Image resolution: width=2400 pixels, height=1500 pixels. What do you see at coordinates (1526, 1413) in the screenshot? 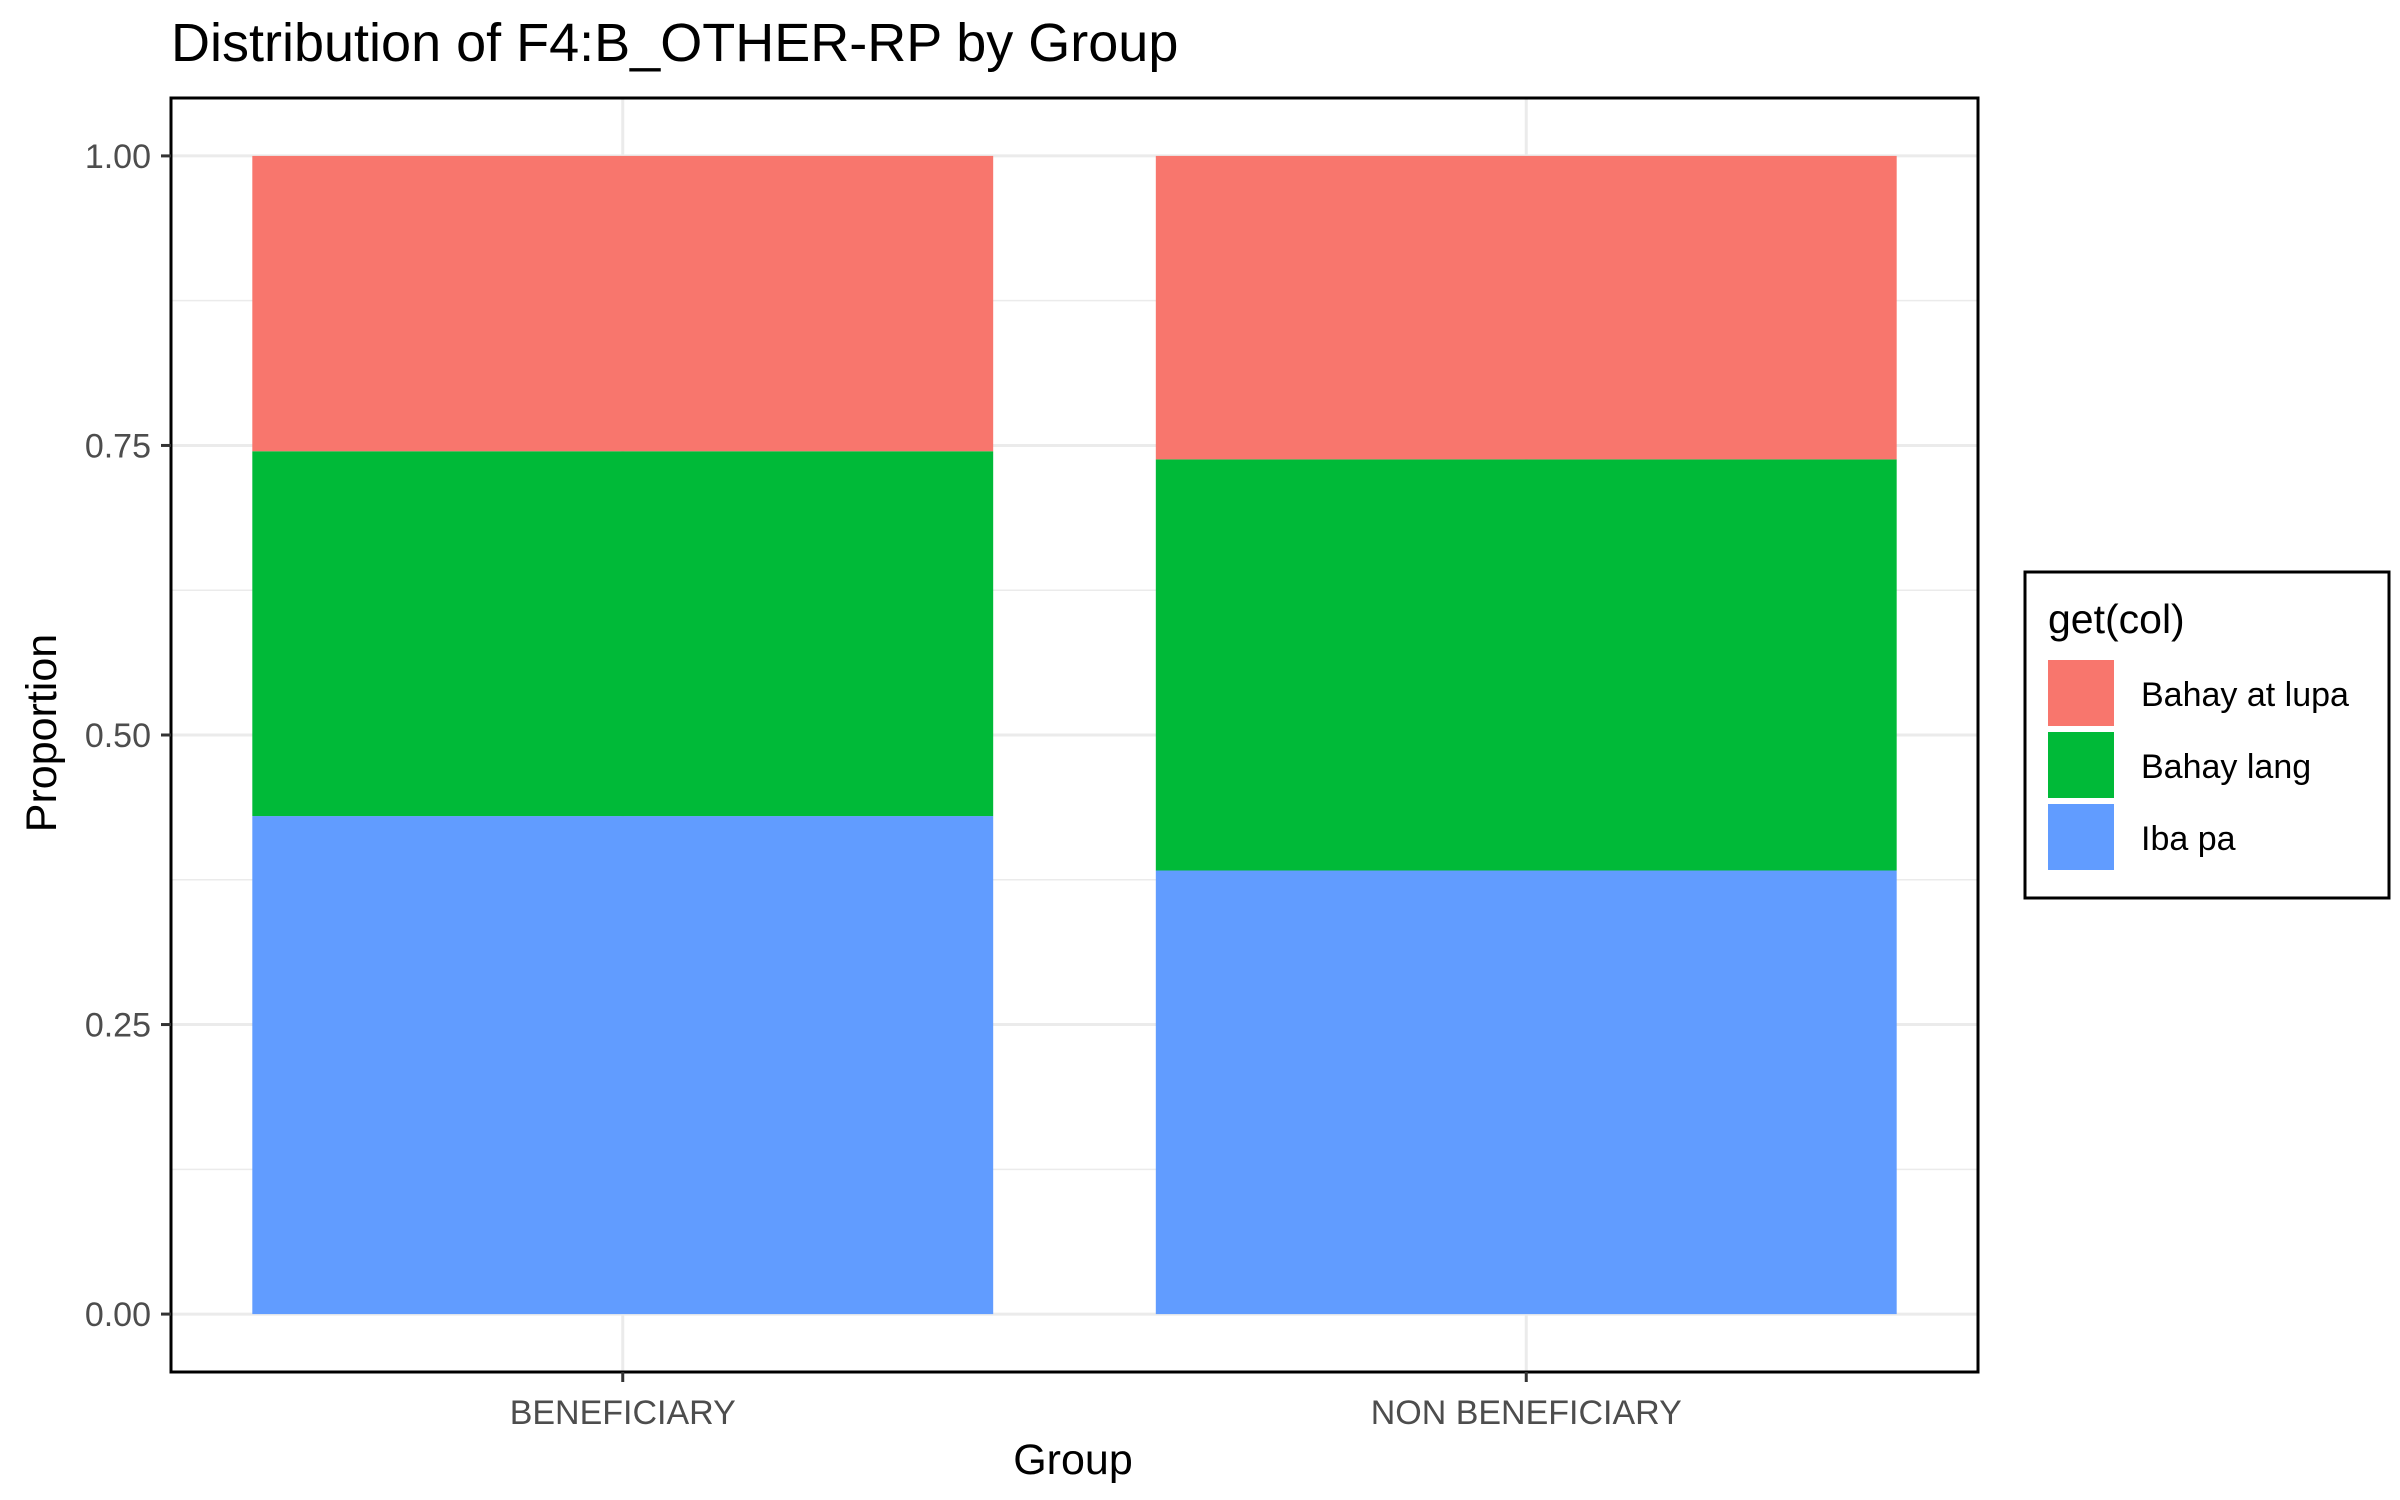
I see `x-tick-label: NON BENEFICIARY` at bounding box center [1526, 1413].